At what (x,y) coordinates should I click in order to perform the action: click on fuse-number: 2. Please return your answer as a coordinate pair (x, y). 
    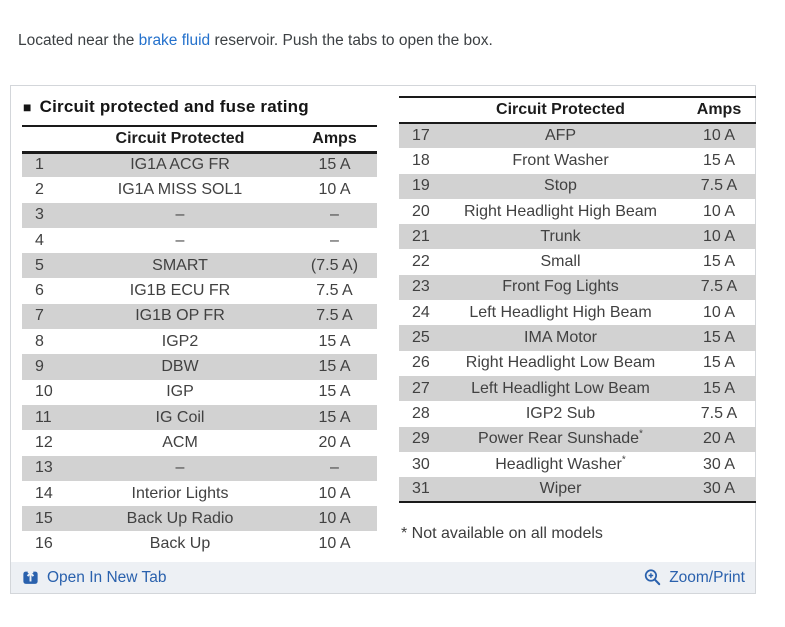
    Looking at the image, I should click on (39, 189).